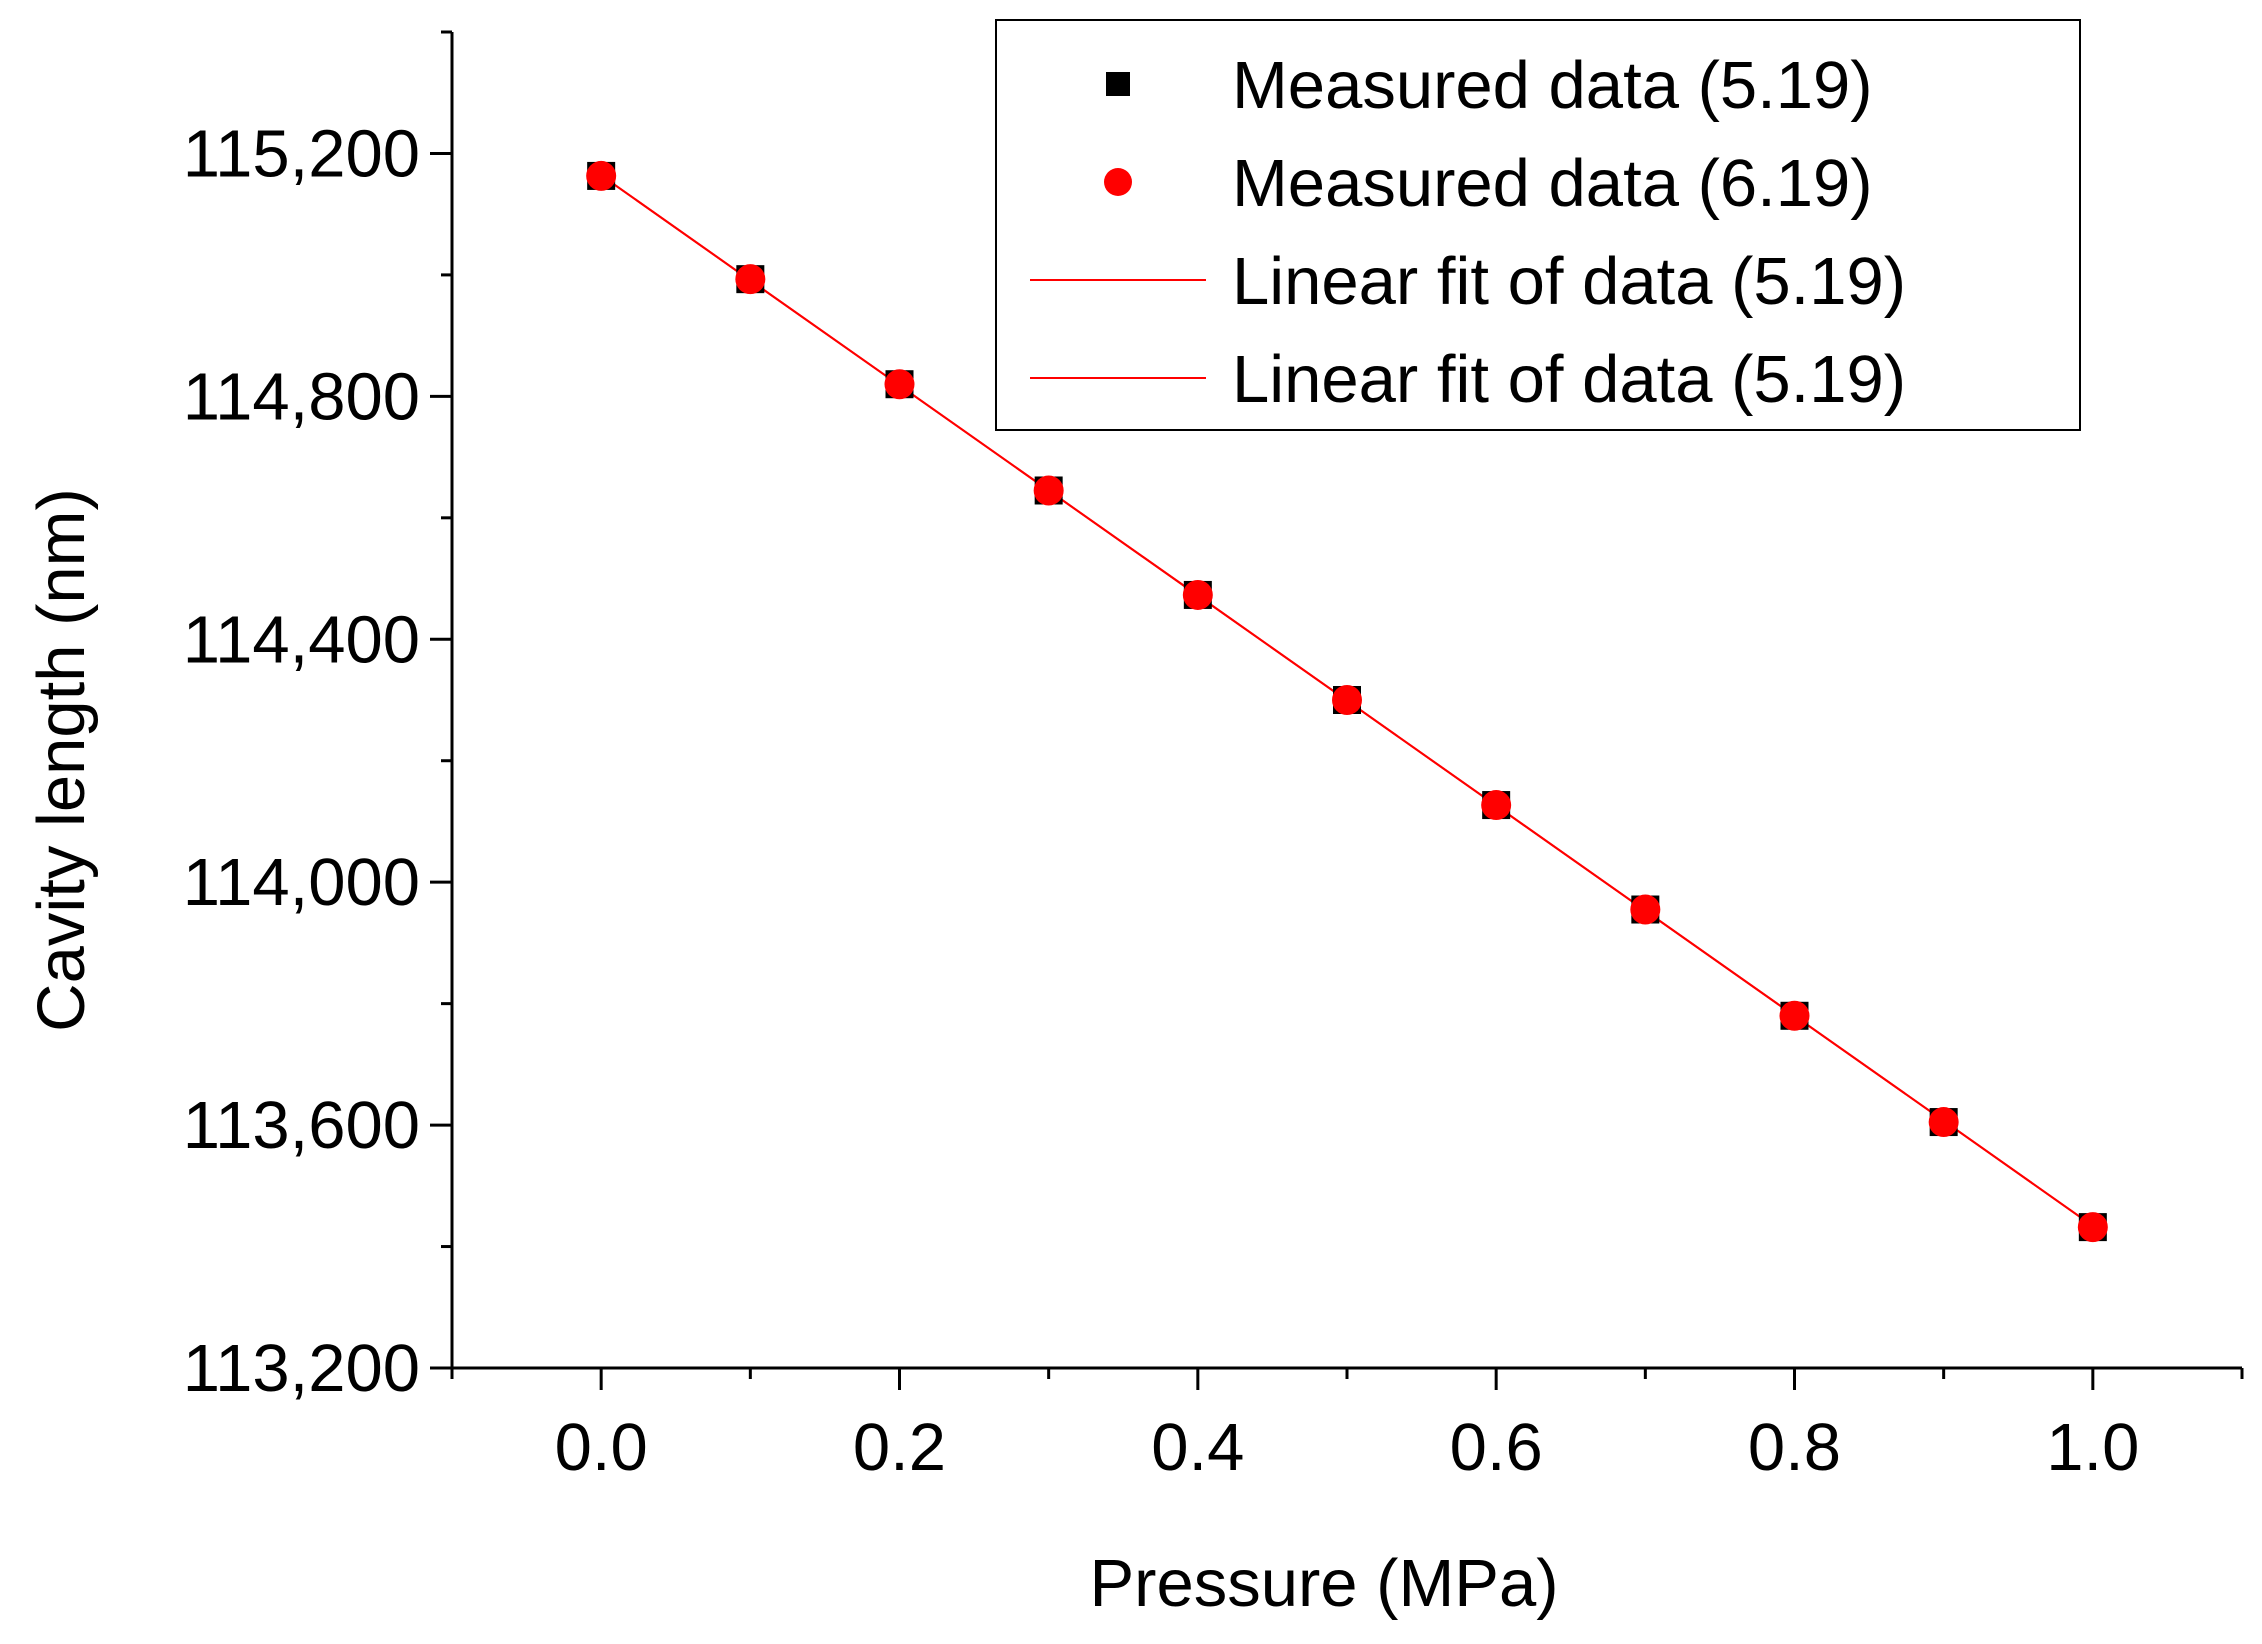 Image resolution: width=2262 pixels, height=1644 pixels. Describe the element at coordinates (1552, 183) in the screenshot. I see `legend-label: Measured data (6.19)` at that location.